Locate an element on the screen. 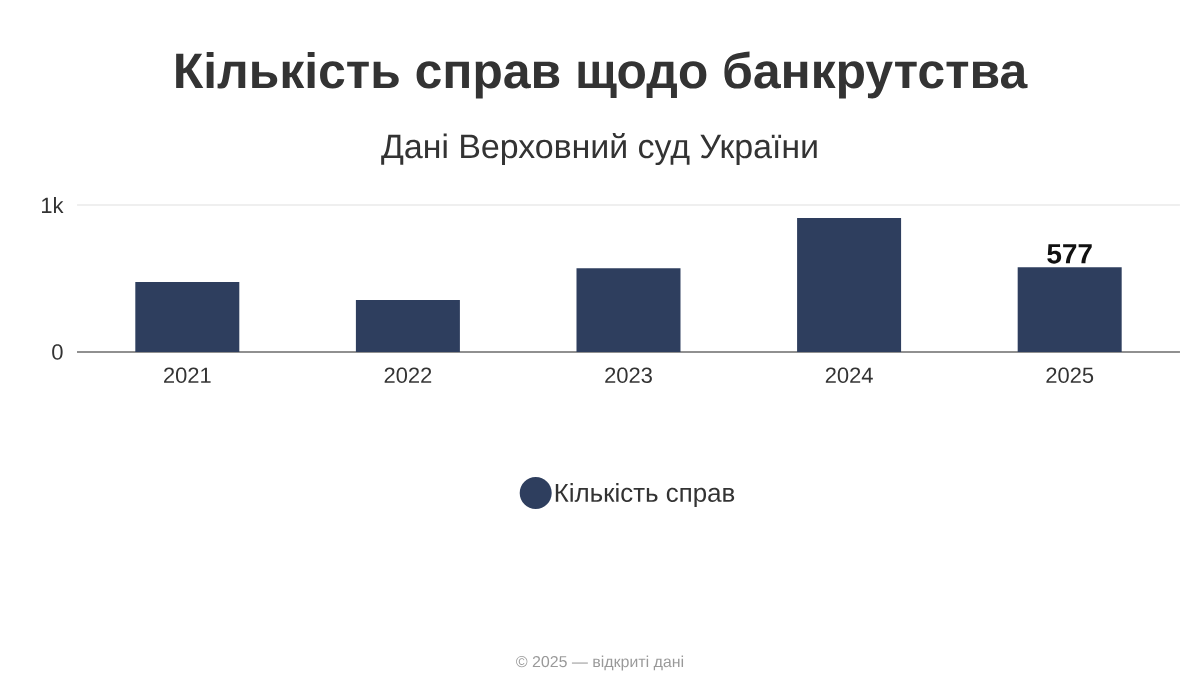 The height and width of the screenshot is (700, 1200). x-tick-label: 2021 is located at coordinates (187, 375).